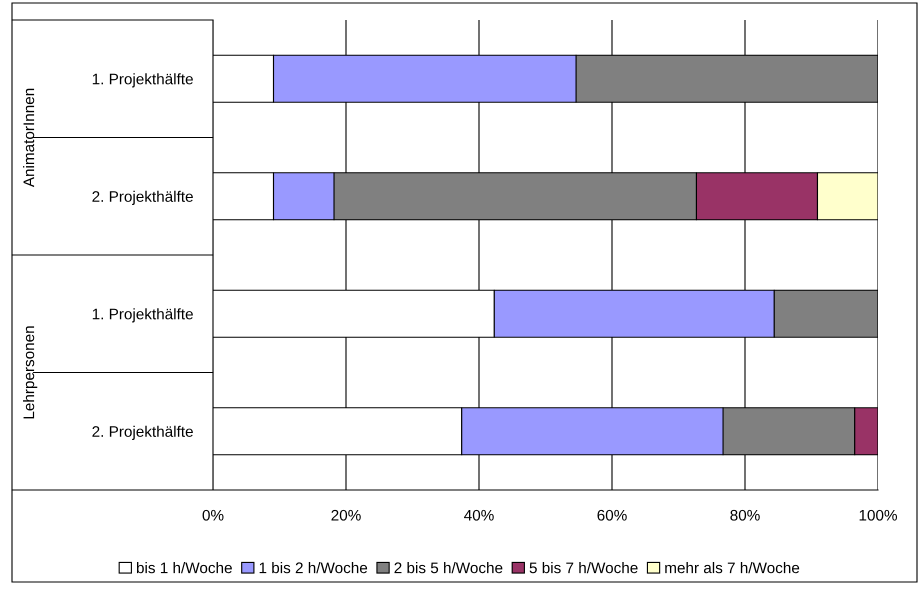 The image size is (919, 590). I want to click on legend-label: 2 bis 5 h/Woche, so click(448, 568).